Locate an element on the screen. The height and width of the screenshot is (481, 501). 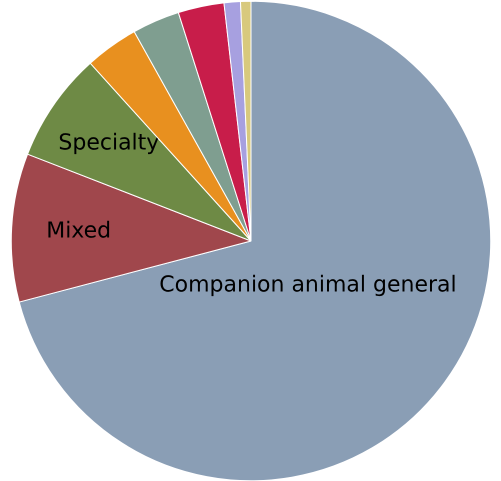
slice-label: Companion animal general is located at coordinates (308, 285).